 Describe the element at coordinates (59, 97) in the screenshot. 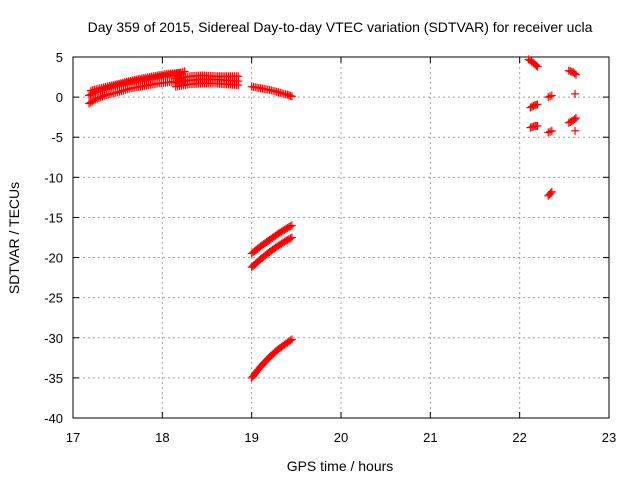

I see `y-tick-label: 0` at that location.